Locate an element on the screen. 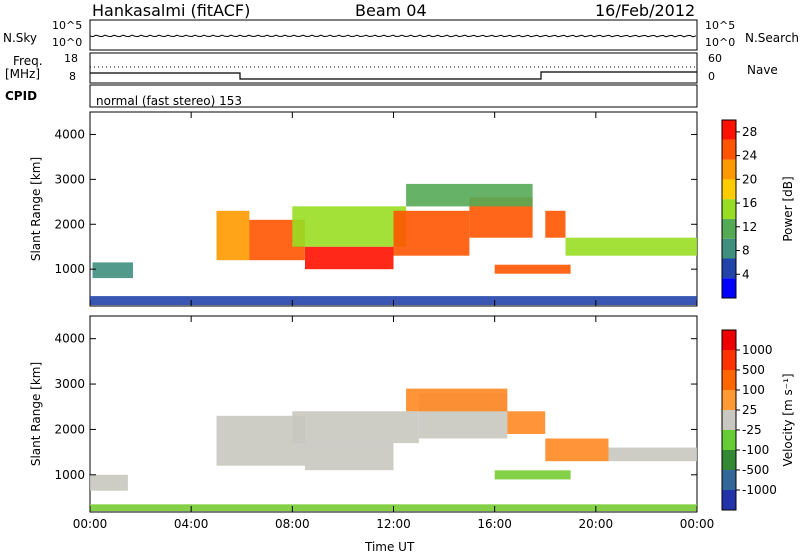 This screenshot has width=800, height=554. noise-tick-low-right: 10^0 is located at coordinates (720, 42).